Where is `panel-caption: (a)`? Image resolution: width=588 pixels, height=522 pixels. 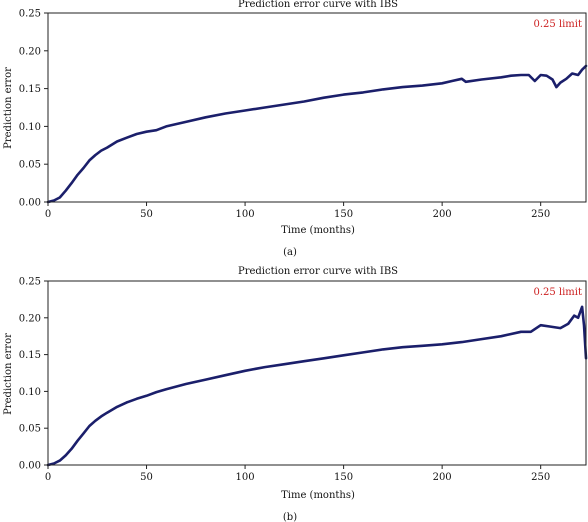 panel-caption: (a) is located at coordinates (290, 252).